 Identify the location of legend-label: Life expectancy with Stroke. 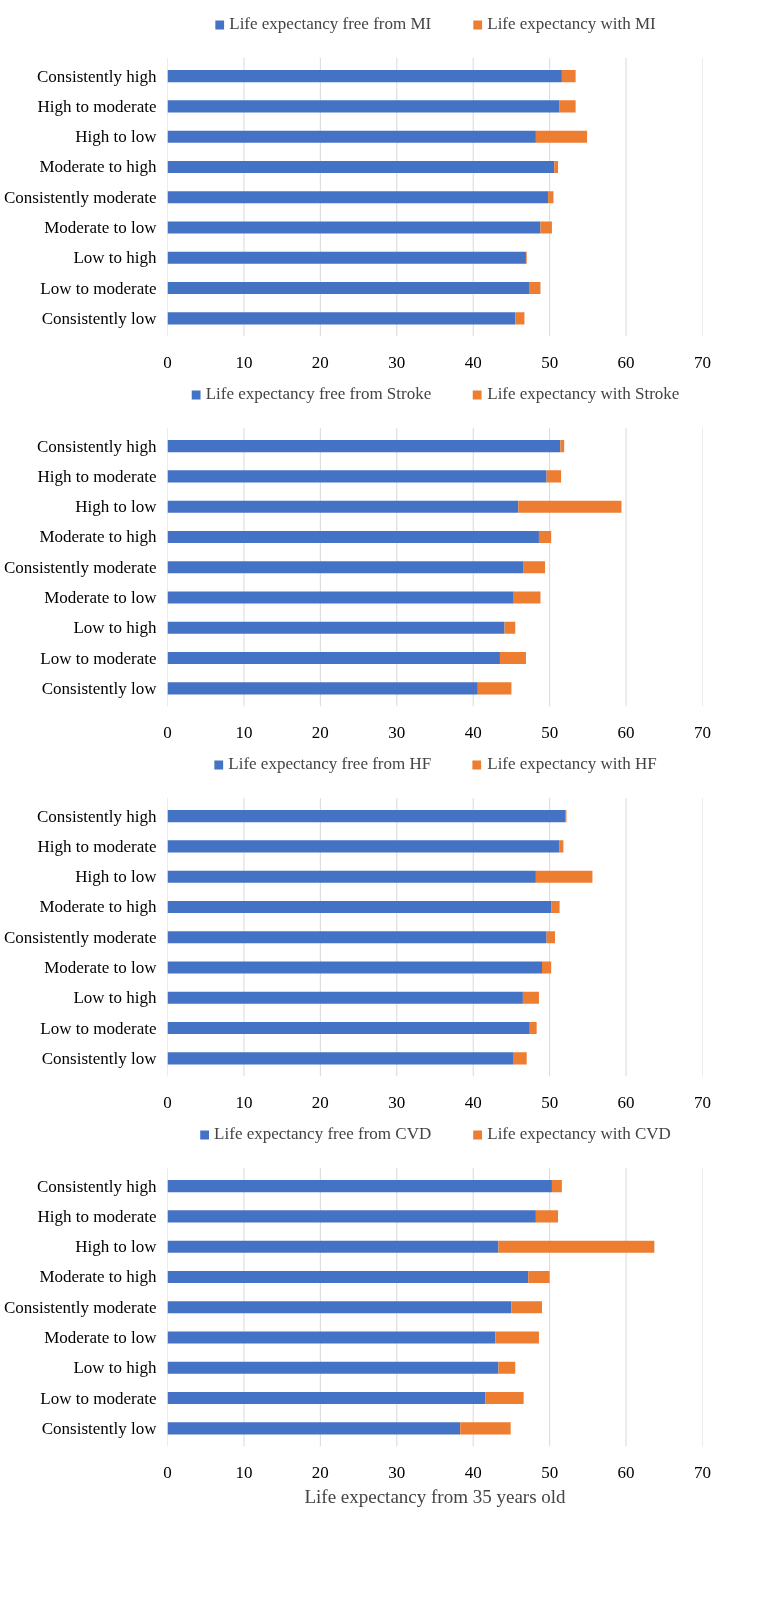
(583, 394).